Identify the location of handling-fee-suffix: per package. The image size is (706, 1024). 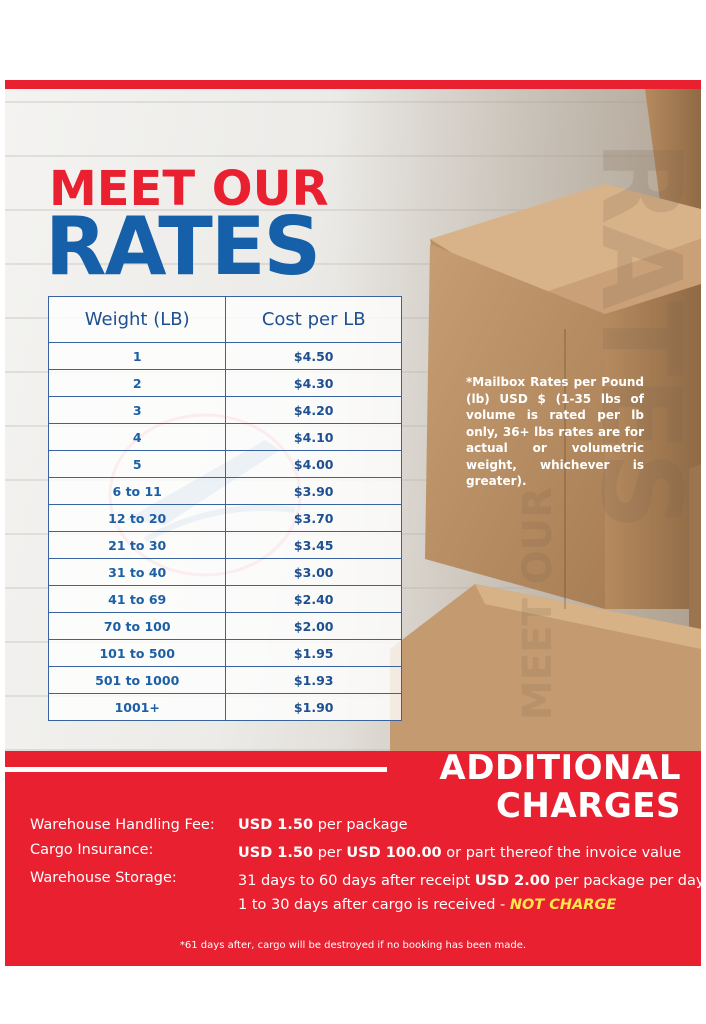
(362, 825).